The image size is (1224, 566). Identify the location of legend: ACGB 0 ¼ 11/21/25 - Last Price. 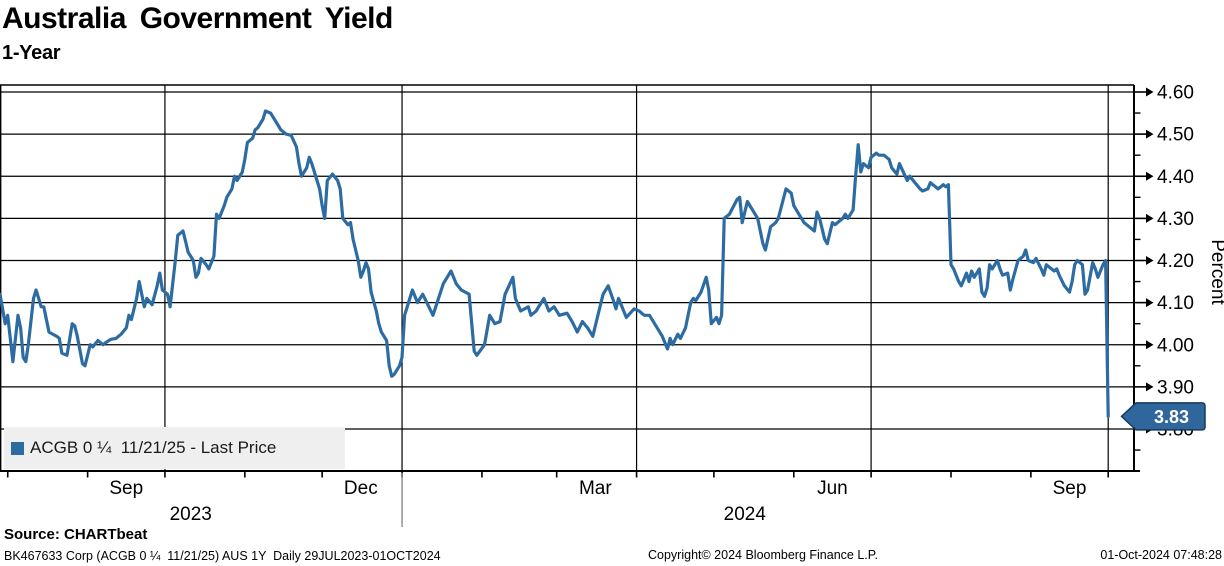
(174, 448).